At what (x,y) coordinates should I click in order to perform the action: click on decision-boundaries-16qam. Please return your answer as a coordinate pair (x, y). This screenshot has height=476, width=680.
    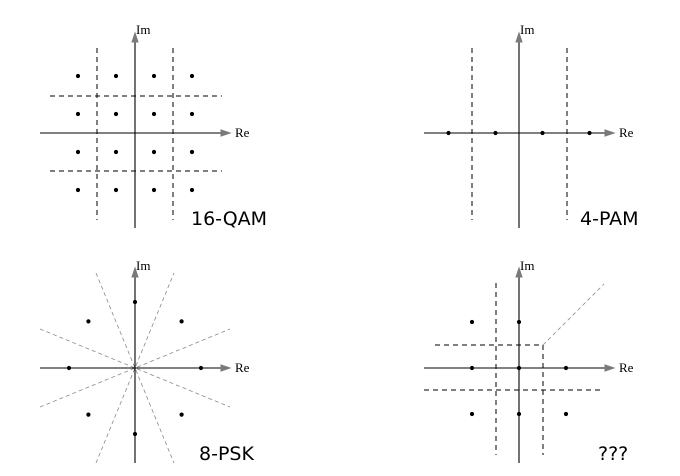
    Looking at the image, I should click on (136, 134).